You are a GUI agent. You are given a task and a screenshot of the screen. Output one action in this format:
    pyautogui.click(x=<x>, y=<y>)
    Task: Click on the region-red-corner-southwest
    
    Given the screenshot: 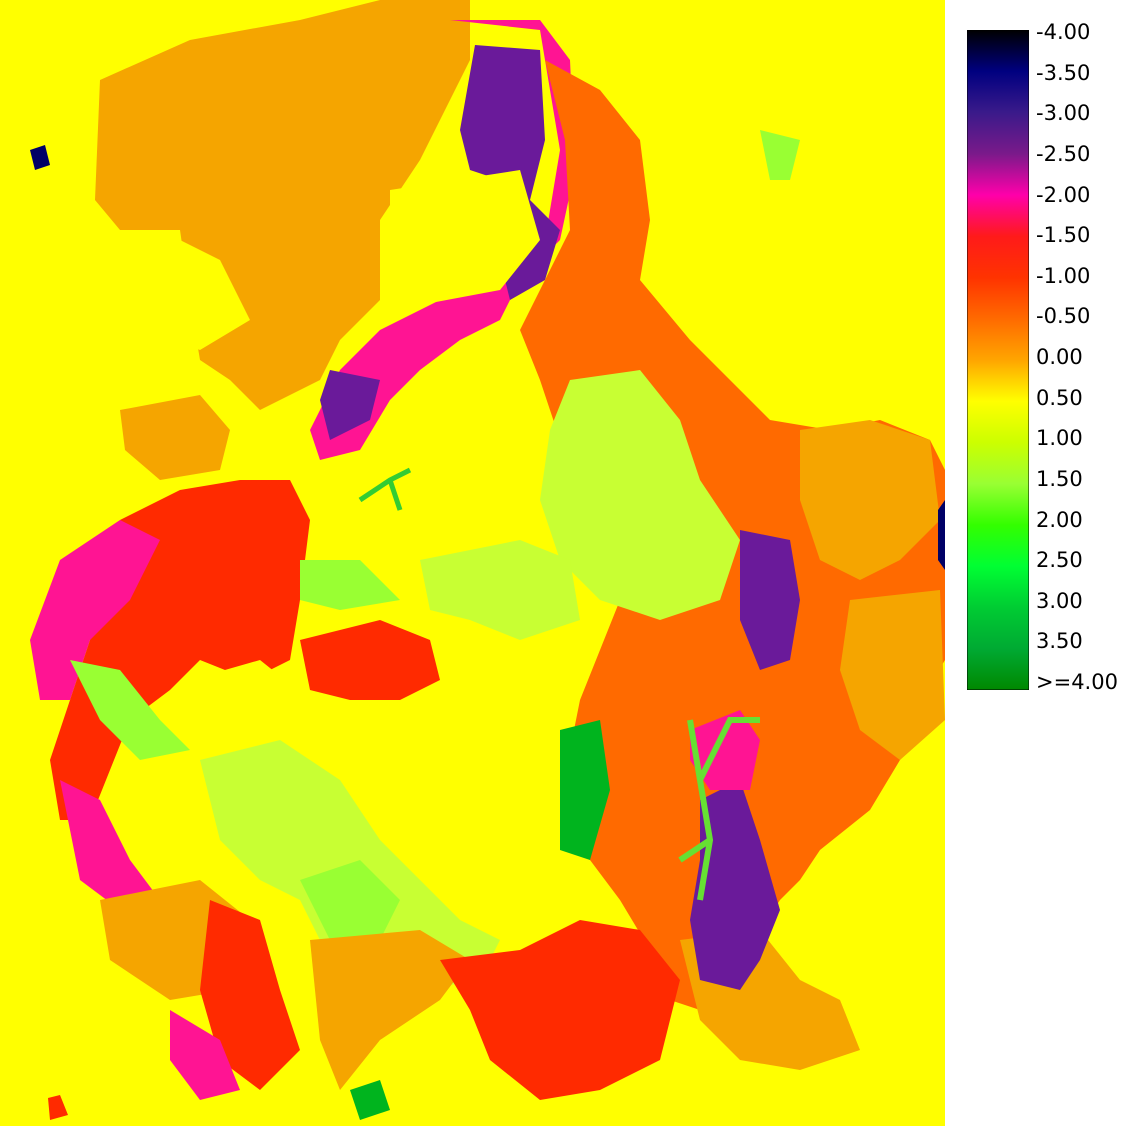 What is the action you would take?
    pyautogui.click(x=58, y=1107)
    